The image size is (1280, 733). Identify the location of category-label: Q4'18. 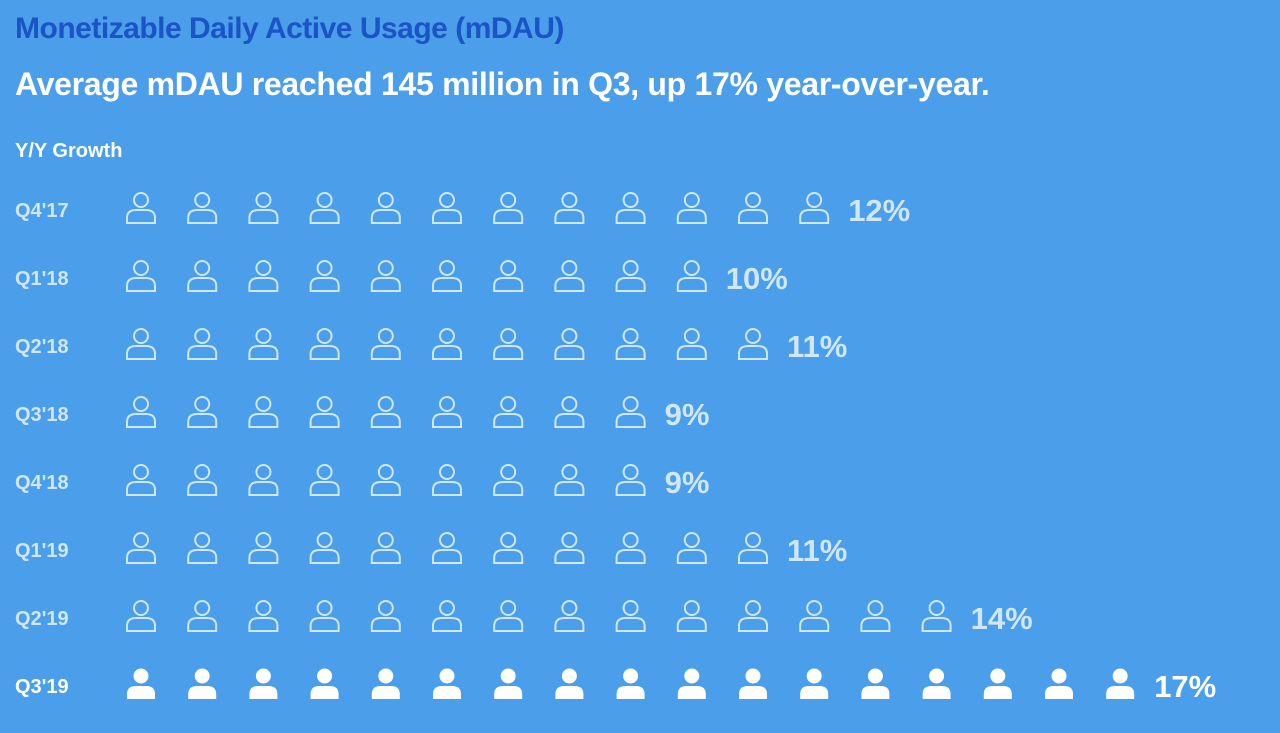
(42, 483).